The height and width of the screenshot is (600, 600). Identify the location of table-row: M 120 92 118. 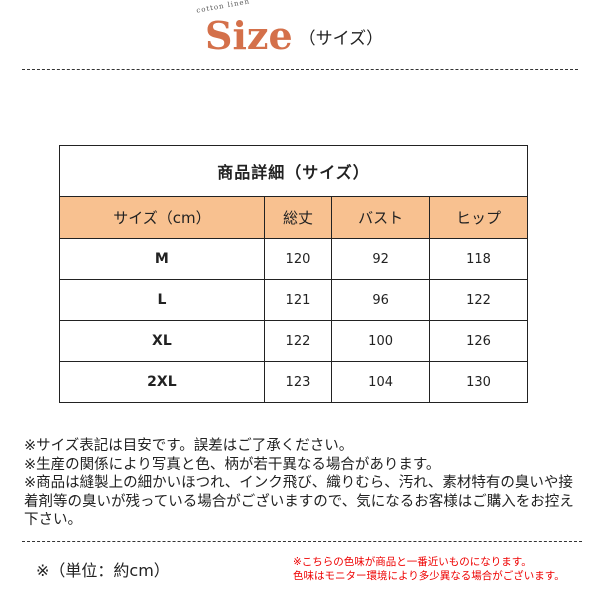
(293, 259).